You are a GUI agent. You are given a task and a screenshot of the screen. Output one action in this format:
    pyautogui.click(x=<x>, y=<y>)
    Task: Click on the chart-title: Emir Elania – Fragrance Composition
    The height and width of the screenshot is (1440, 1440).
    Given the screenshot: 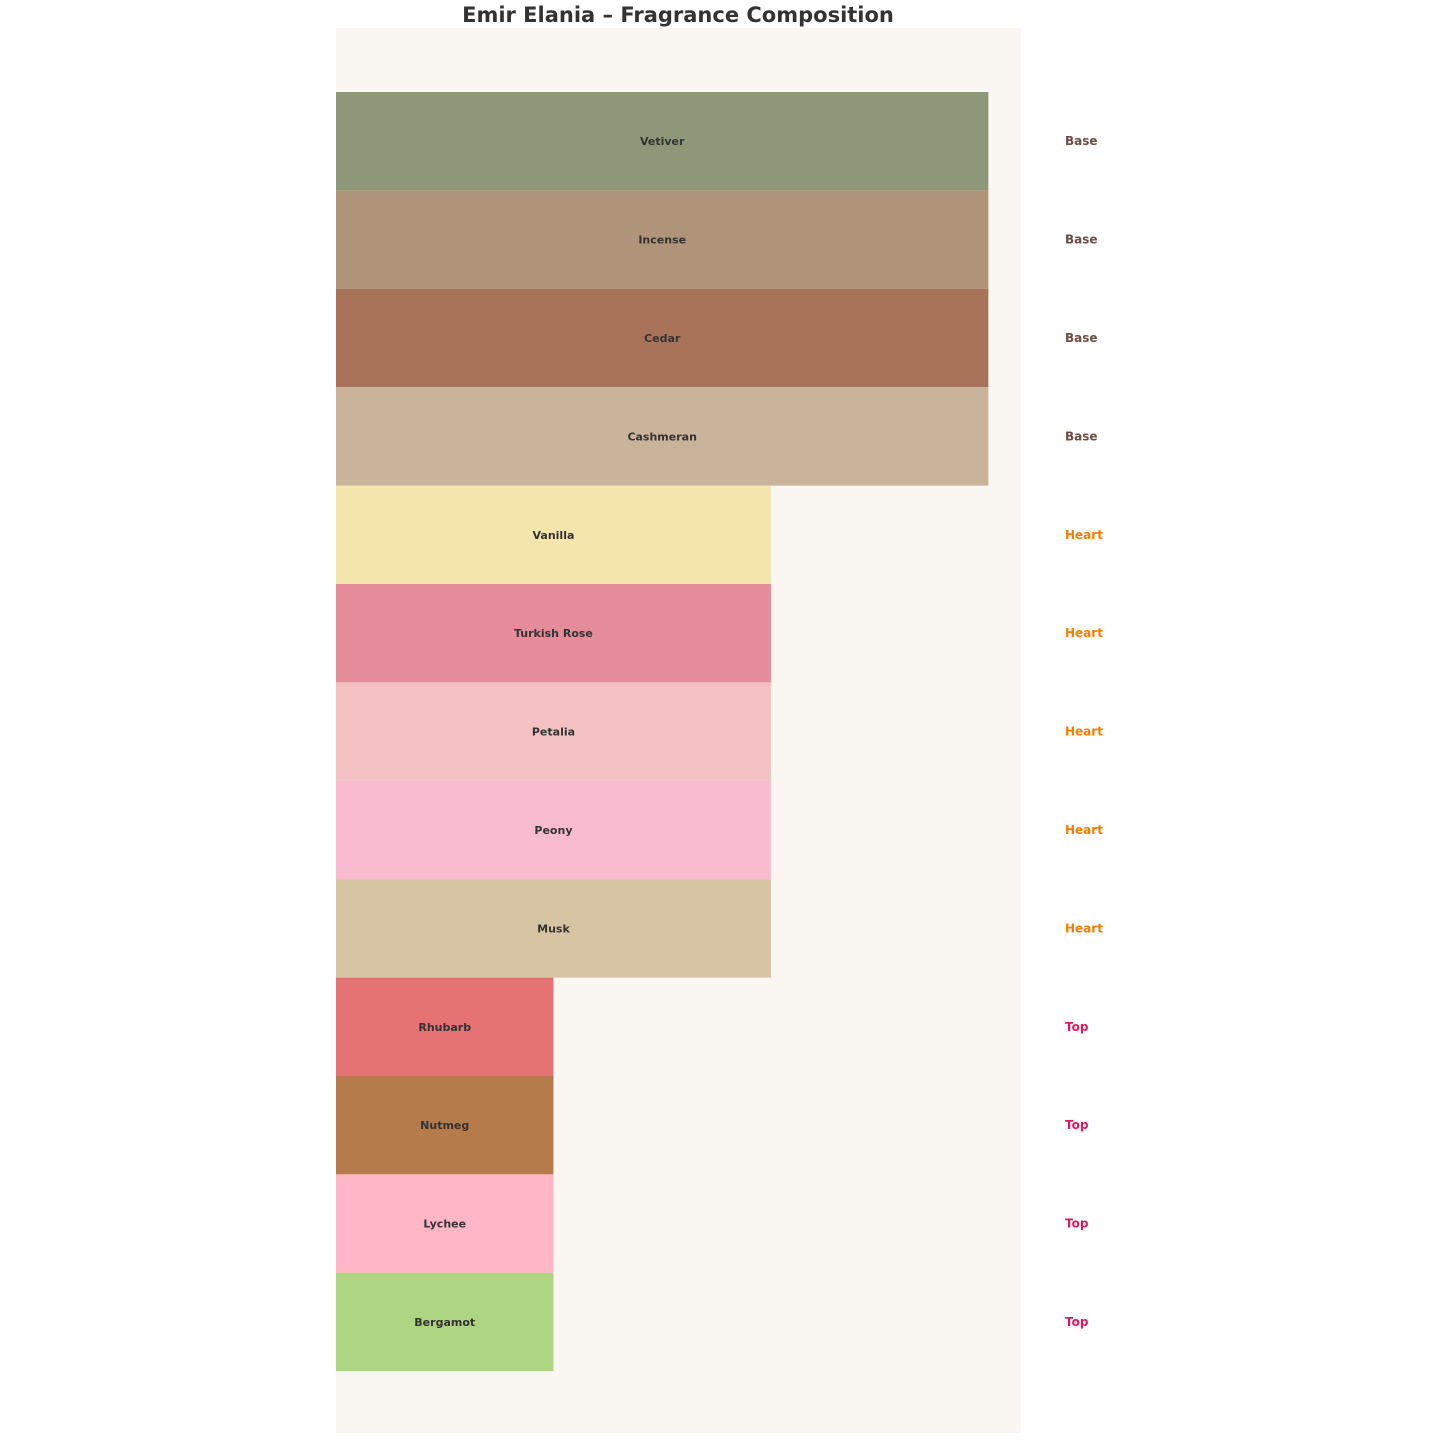 What is the action you would take?
    pyautogui.click(x=678, y=15)
    